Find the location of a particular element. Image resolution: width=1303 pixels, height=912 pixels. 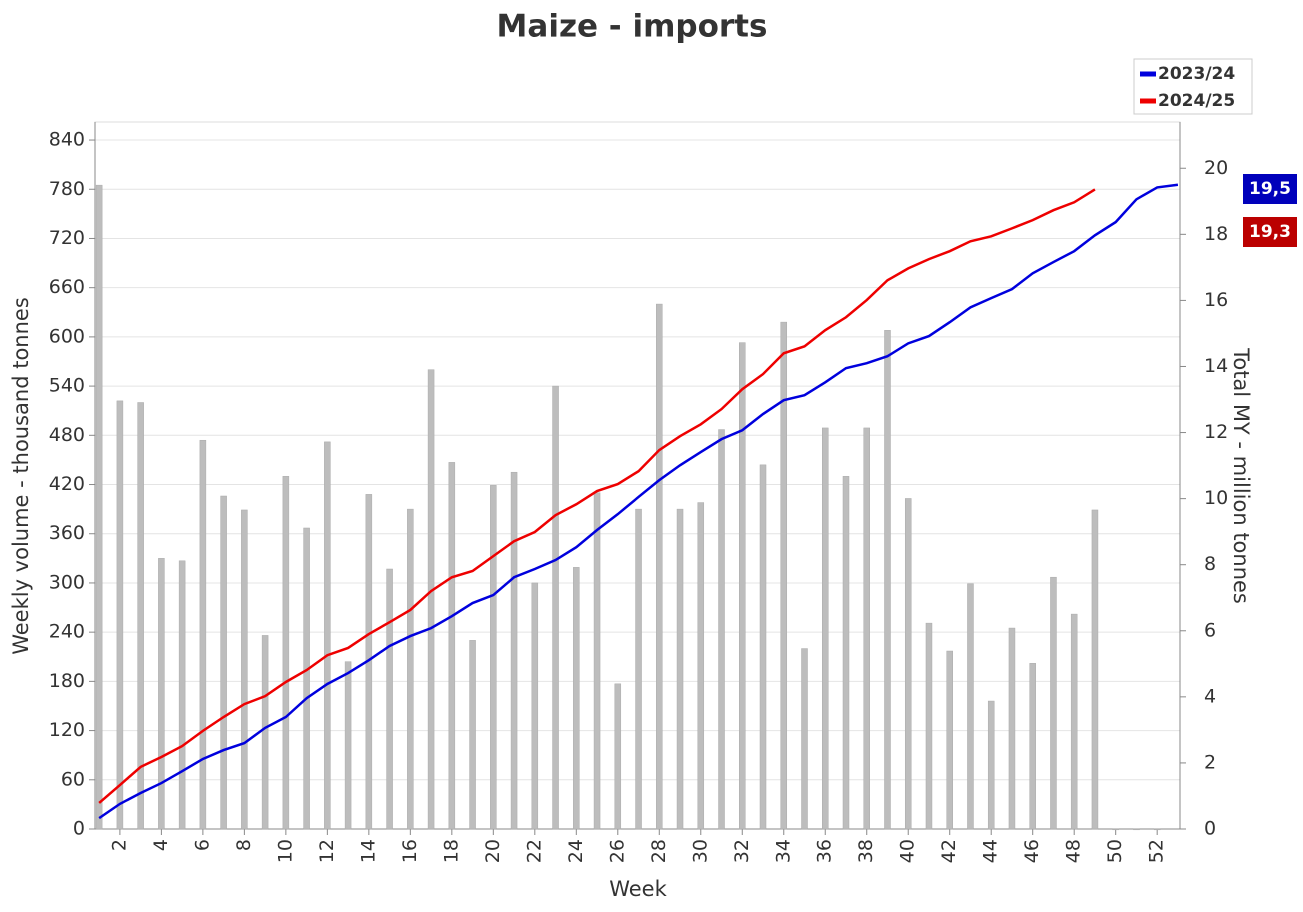

y-tick-label: 720 is located at coordinates (67, 238).